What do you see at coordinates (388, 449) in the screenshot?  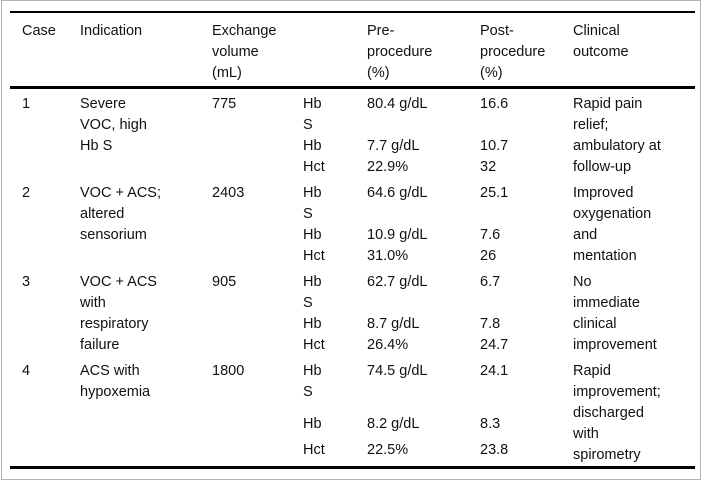 I see `pre-procedure-cell: 22.5%` at bounding box center [388, 449].